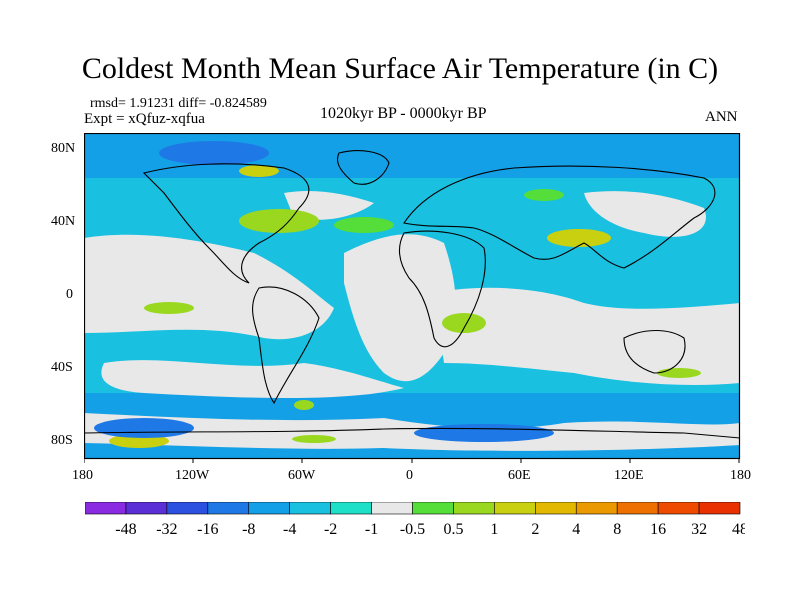 The image size is (800, 600). What do you see at coordinates (409, 475) in the screenshot?
I see `lon-label: 0` at bounding box center [409, 475].